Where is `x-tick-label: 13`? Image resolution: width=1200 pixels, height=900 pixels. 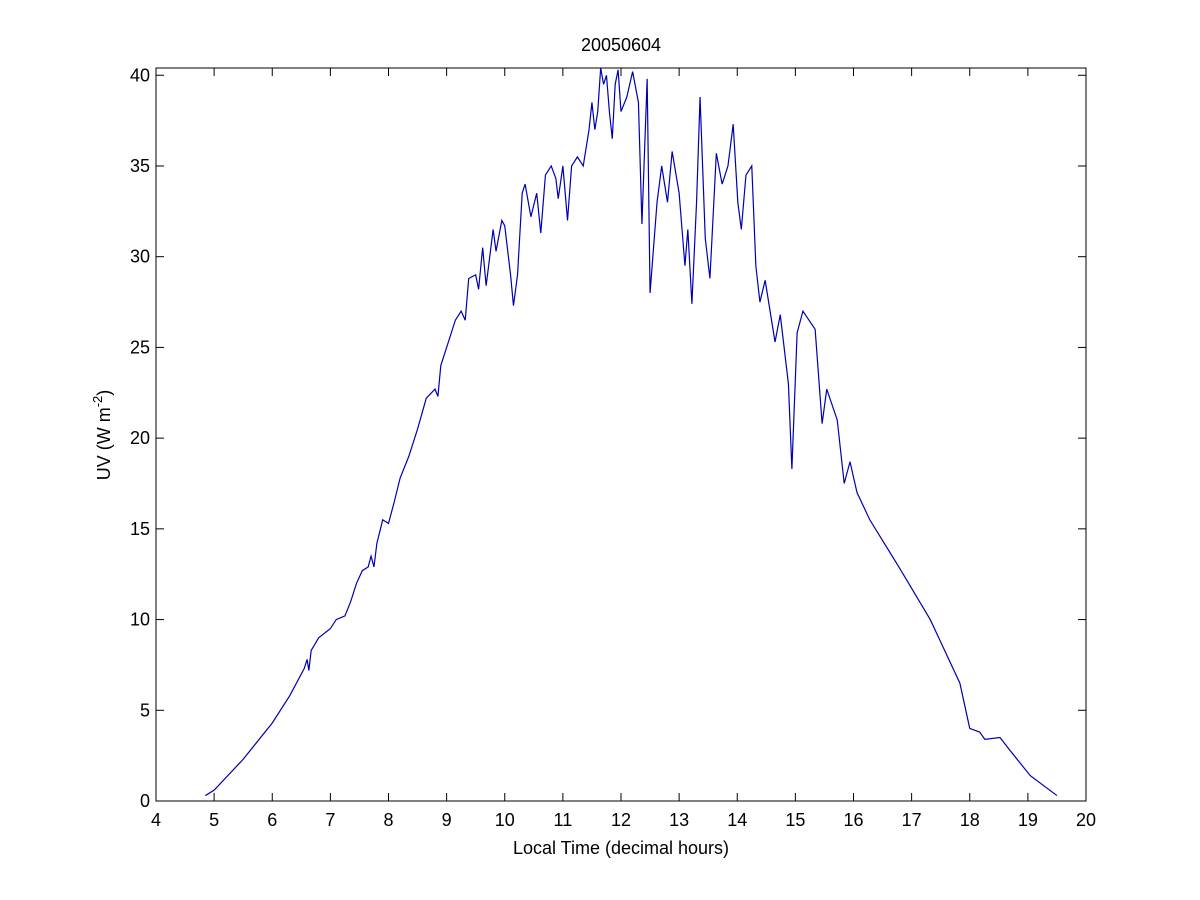
x-tick-label: 13 is located at coordinates (679, 820).